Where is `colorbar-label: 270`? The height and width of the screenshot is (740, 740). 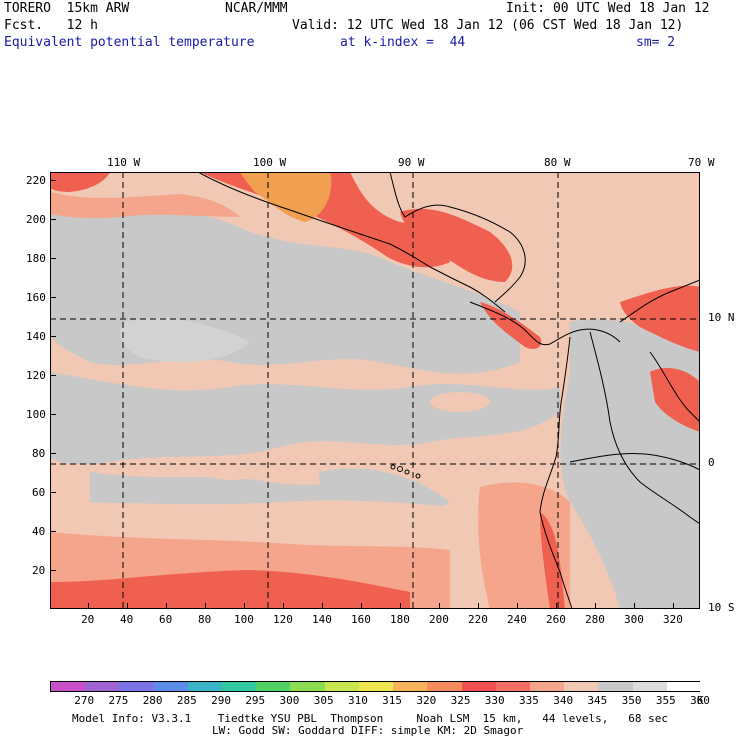
colorbar-label: 270 is located at coordinates (84, 700).